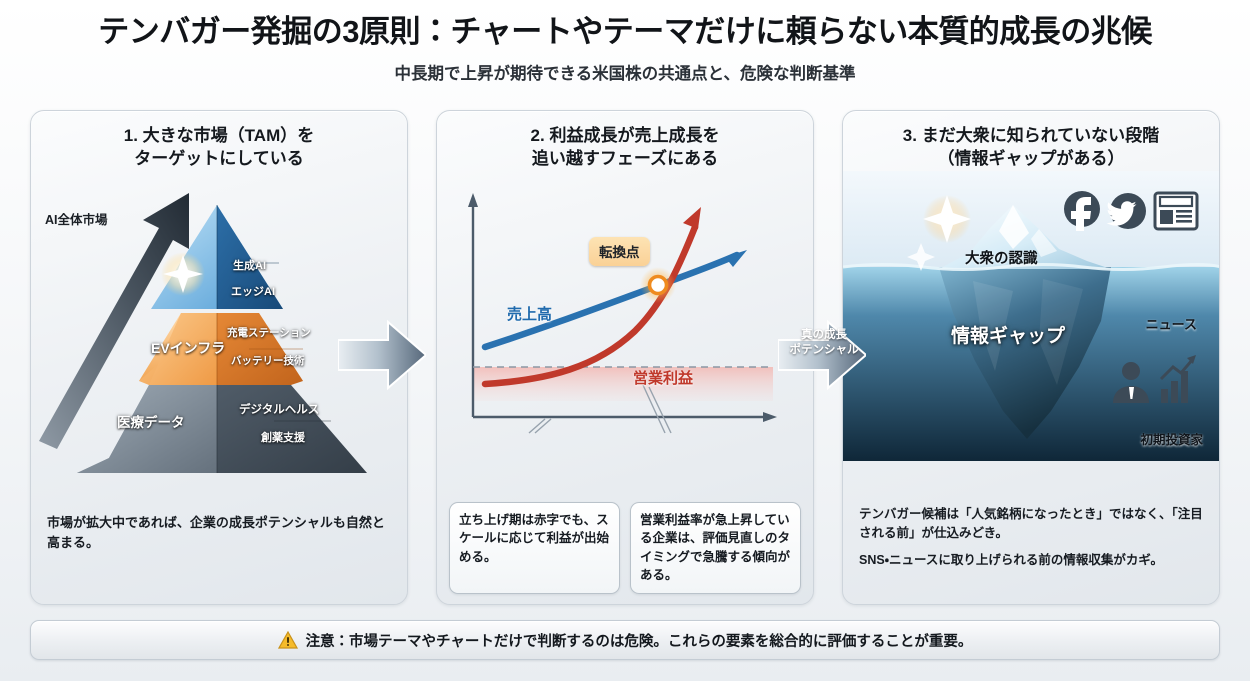  Describe the element at coordinates (1131, 382) in the screenshot. I see `investor-icon` at that location.